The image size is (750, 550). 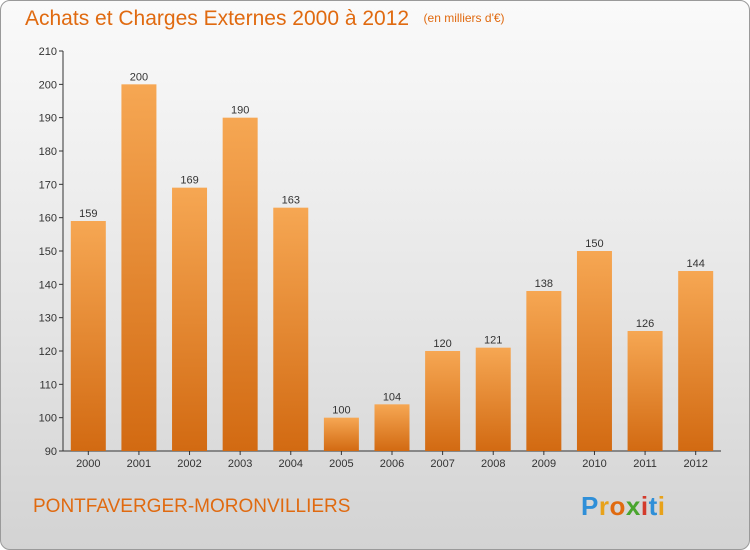 What do you see at coordinates (645, 464) in the screenshot?
I see `x-tick-label: 2011` at bounding box center [645, 464].